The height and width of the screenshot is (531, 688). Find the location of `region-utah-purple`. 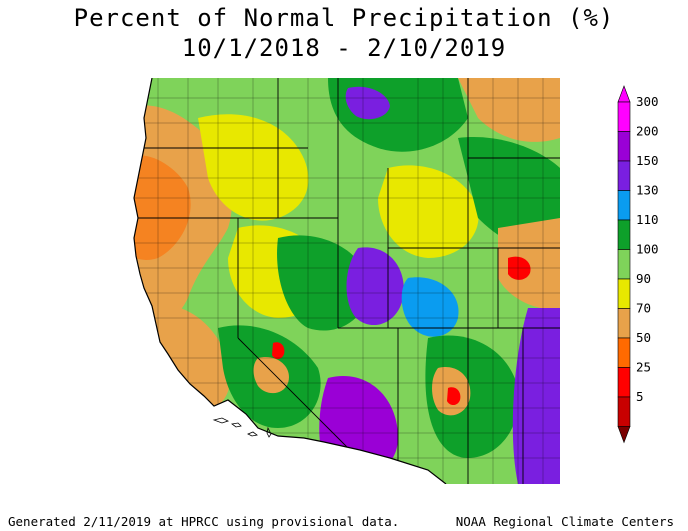

region-utah-purple is located at coordinates (375, 286).